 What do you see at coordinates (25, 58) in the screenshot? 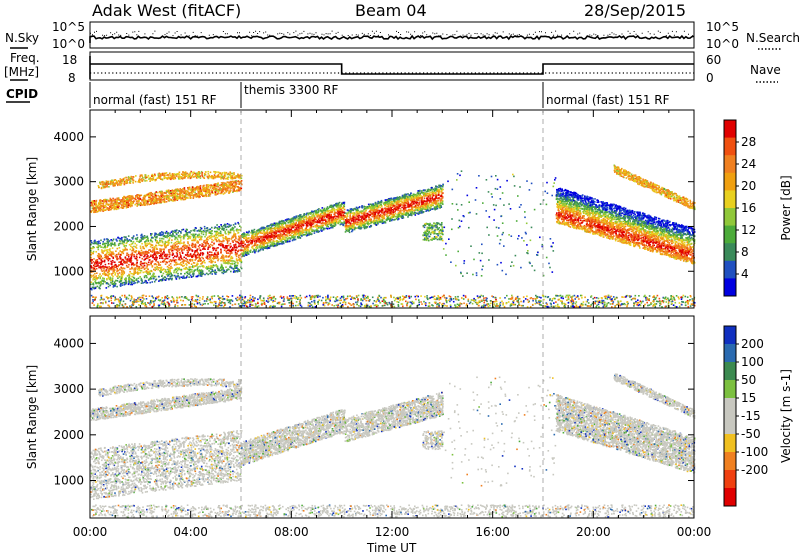
I see `freq-label: Freq.` at bounding box center [25, 58].